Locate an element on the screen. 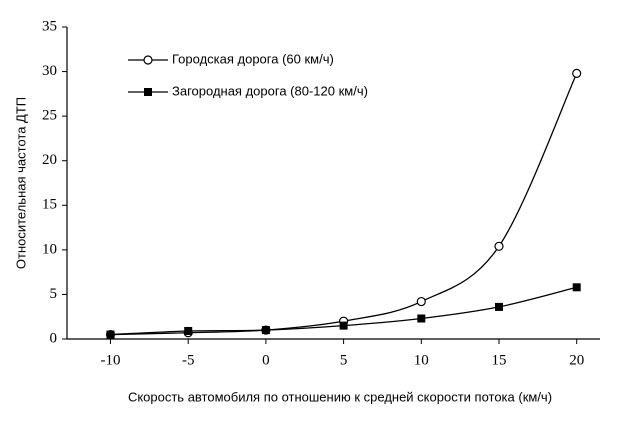  legend-label: Городская дорога (60 км/ч) is located at coordinates (253, 58).